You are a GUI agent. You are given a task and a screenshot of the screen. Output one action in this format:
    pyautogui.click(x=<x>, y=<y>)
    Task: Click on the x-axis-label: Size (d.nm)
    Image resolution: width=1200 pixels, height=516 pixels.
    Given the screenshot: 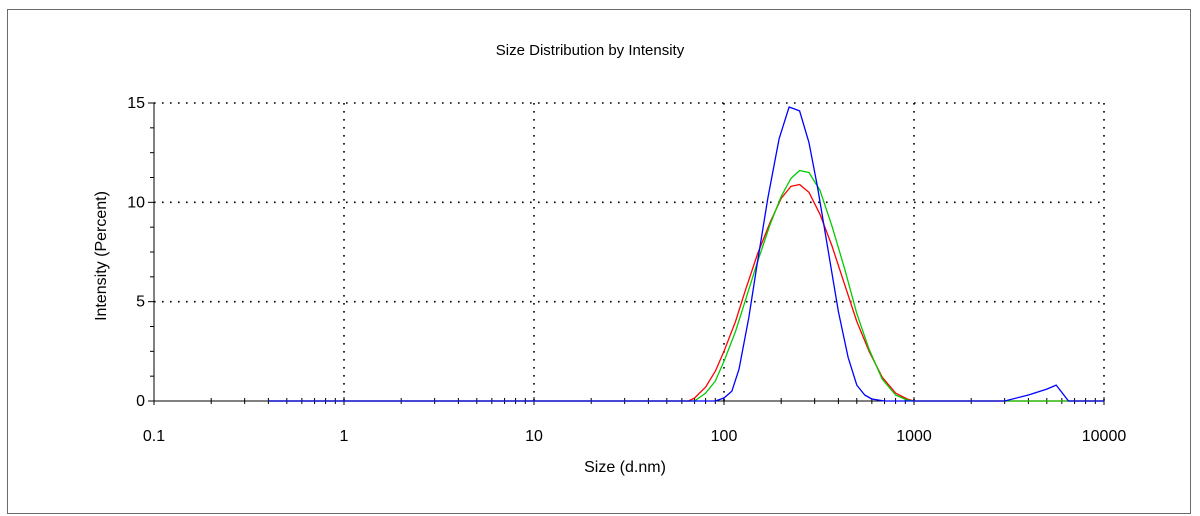 What is the action you would take?
    pyautogui.click(x=625, y=467)
    